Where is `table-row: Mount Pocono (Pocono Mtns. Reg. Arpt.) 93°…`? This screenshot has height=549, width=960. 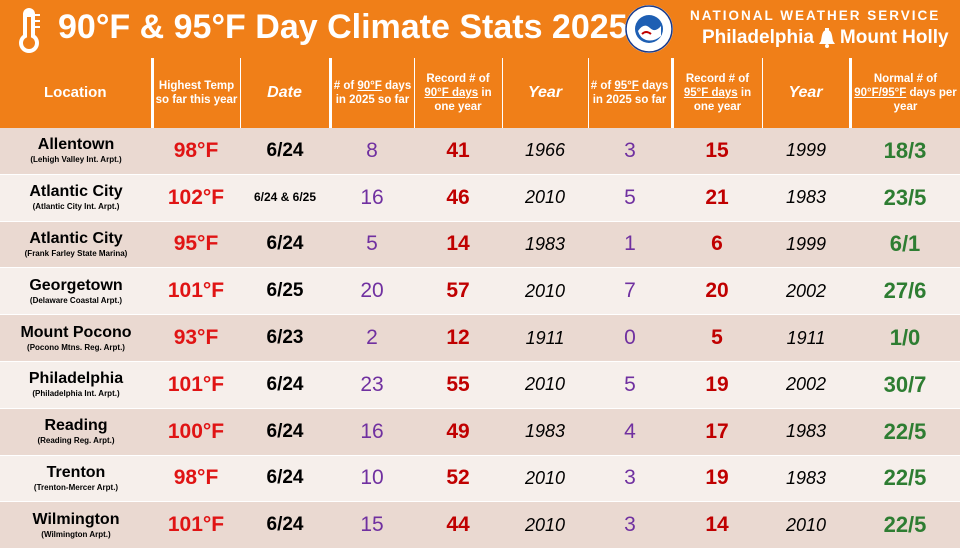 table-row: Mount Pocono (Pocono Mtns. Reg. Arpt.) 93°… is located at coordinates (480, 338).